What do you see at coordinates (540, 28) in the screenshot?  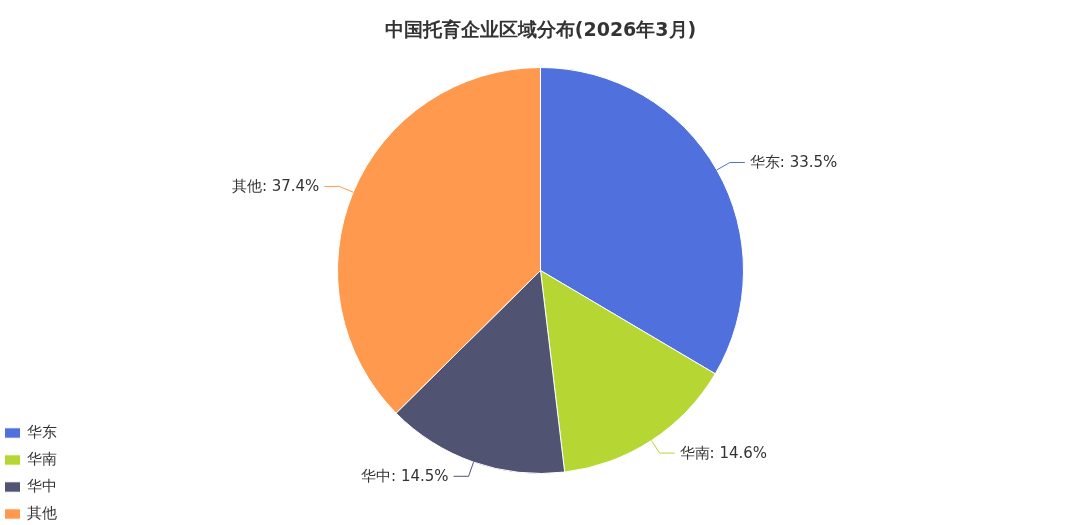 I see `chart-title: 中国托育企业区域分布(2026年3月)` at bounding box center [540, 28].